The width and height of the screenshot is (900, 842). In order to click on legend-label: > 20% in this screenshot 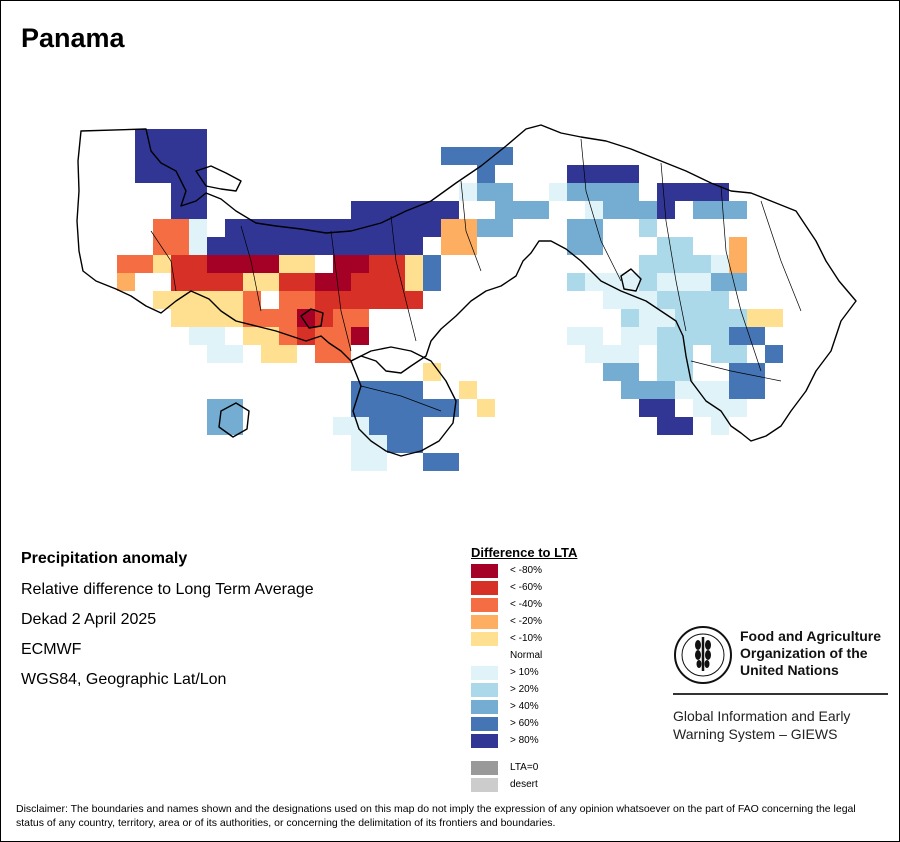, I will do `click(524, 689)`.